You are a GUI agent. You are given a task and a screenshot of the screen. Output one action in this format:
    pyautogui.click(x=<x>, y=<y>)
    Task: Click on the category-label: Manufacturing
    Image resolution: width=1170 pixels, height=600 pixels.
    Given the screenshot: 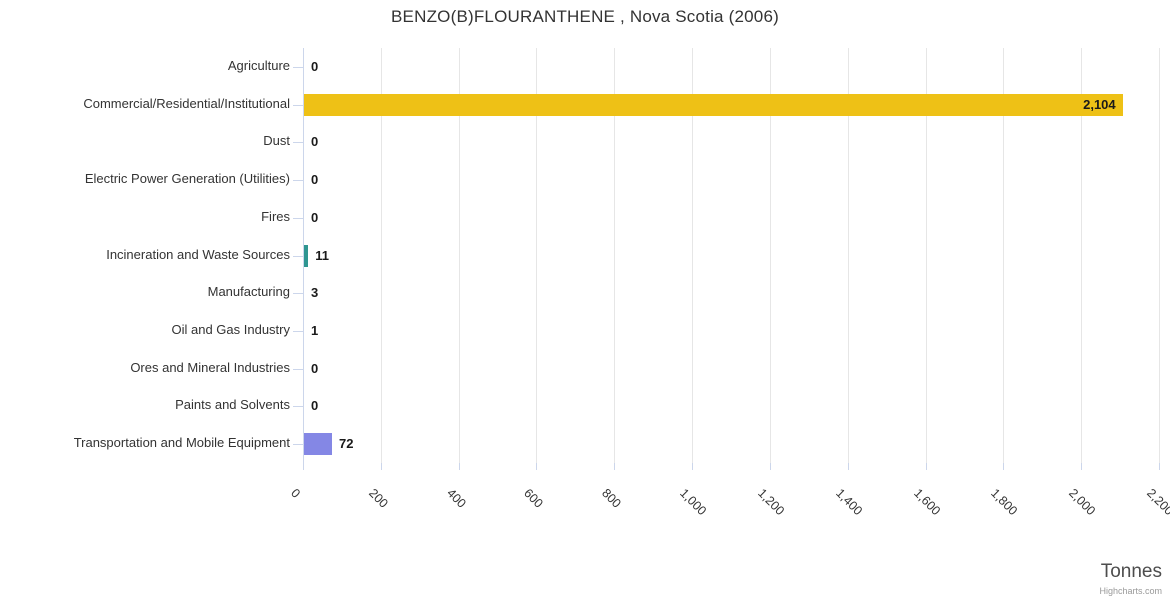 What is the action you would take?
    pyautogui.click(x=248, y=292)
    